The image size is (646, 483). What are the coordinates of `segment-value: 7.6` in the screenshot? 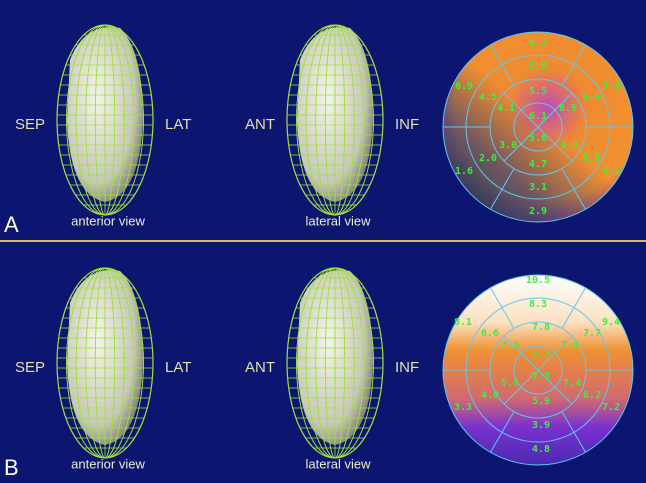 It's located at (612, 86).